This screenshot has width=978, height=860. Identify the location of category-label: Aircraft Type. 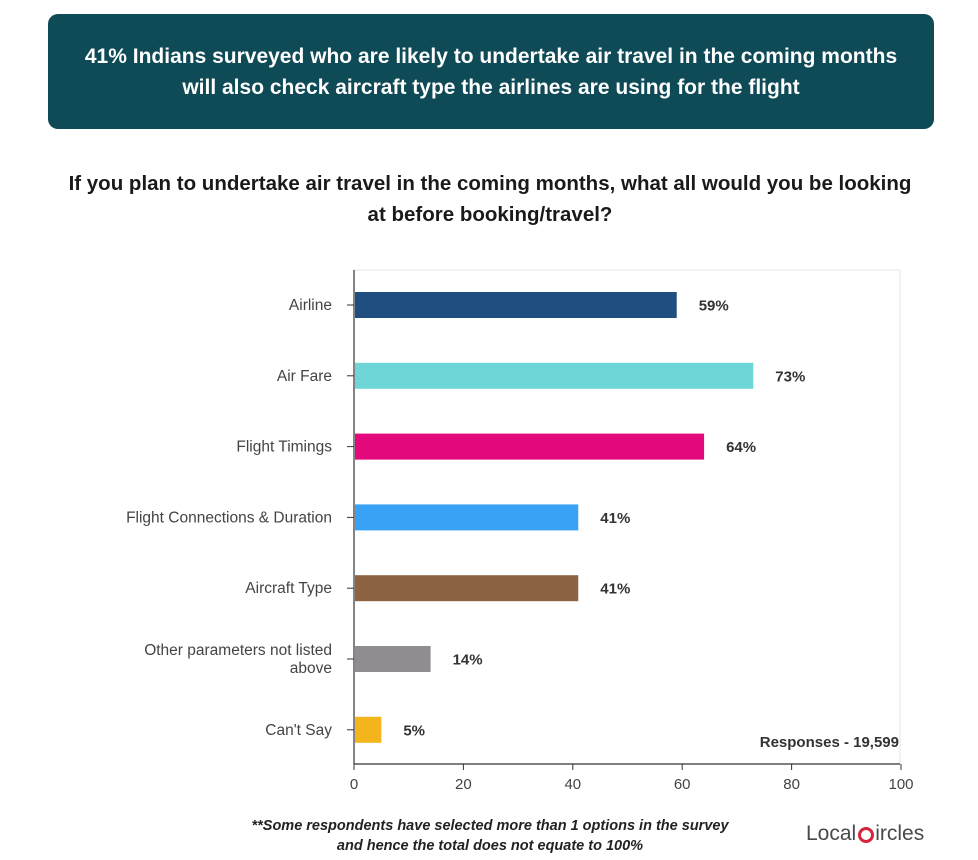
(288, 588).